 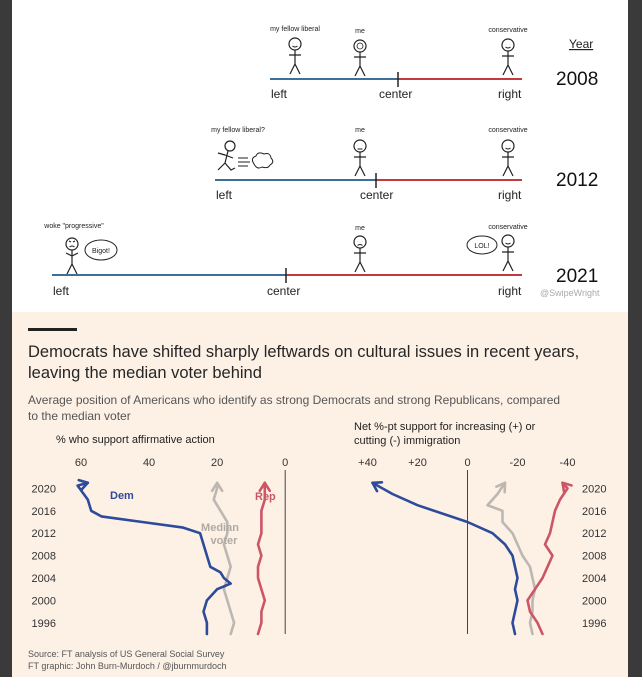 What do you see at coordinates (154, 558) in the screenshot?
I see `aa-series-dem-line` at bounding box center [154, 558].